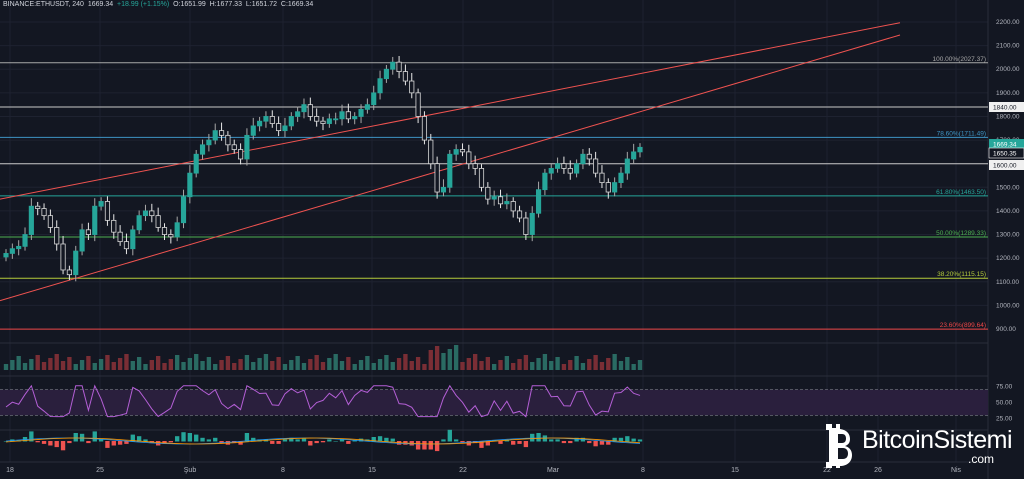 The image size is (1024, 479). I want to click on time-tick-label: 25, so click(100, 470).